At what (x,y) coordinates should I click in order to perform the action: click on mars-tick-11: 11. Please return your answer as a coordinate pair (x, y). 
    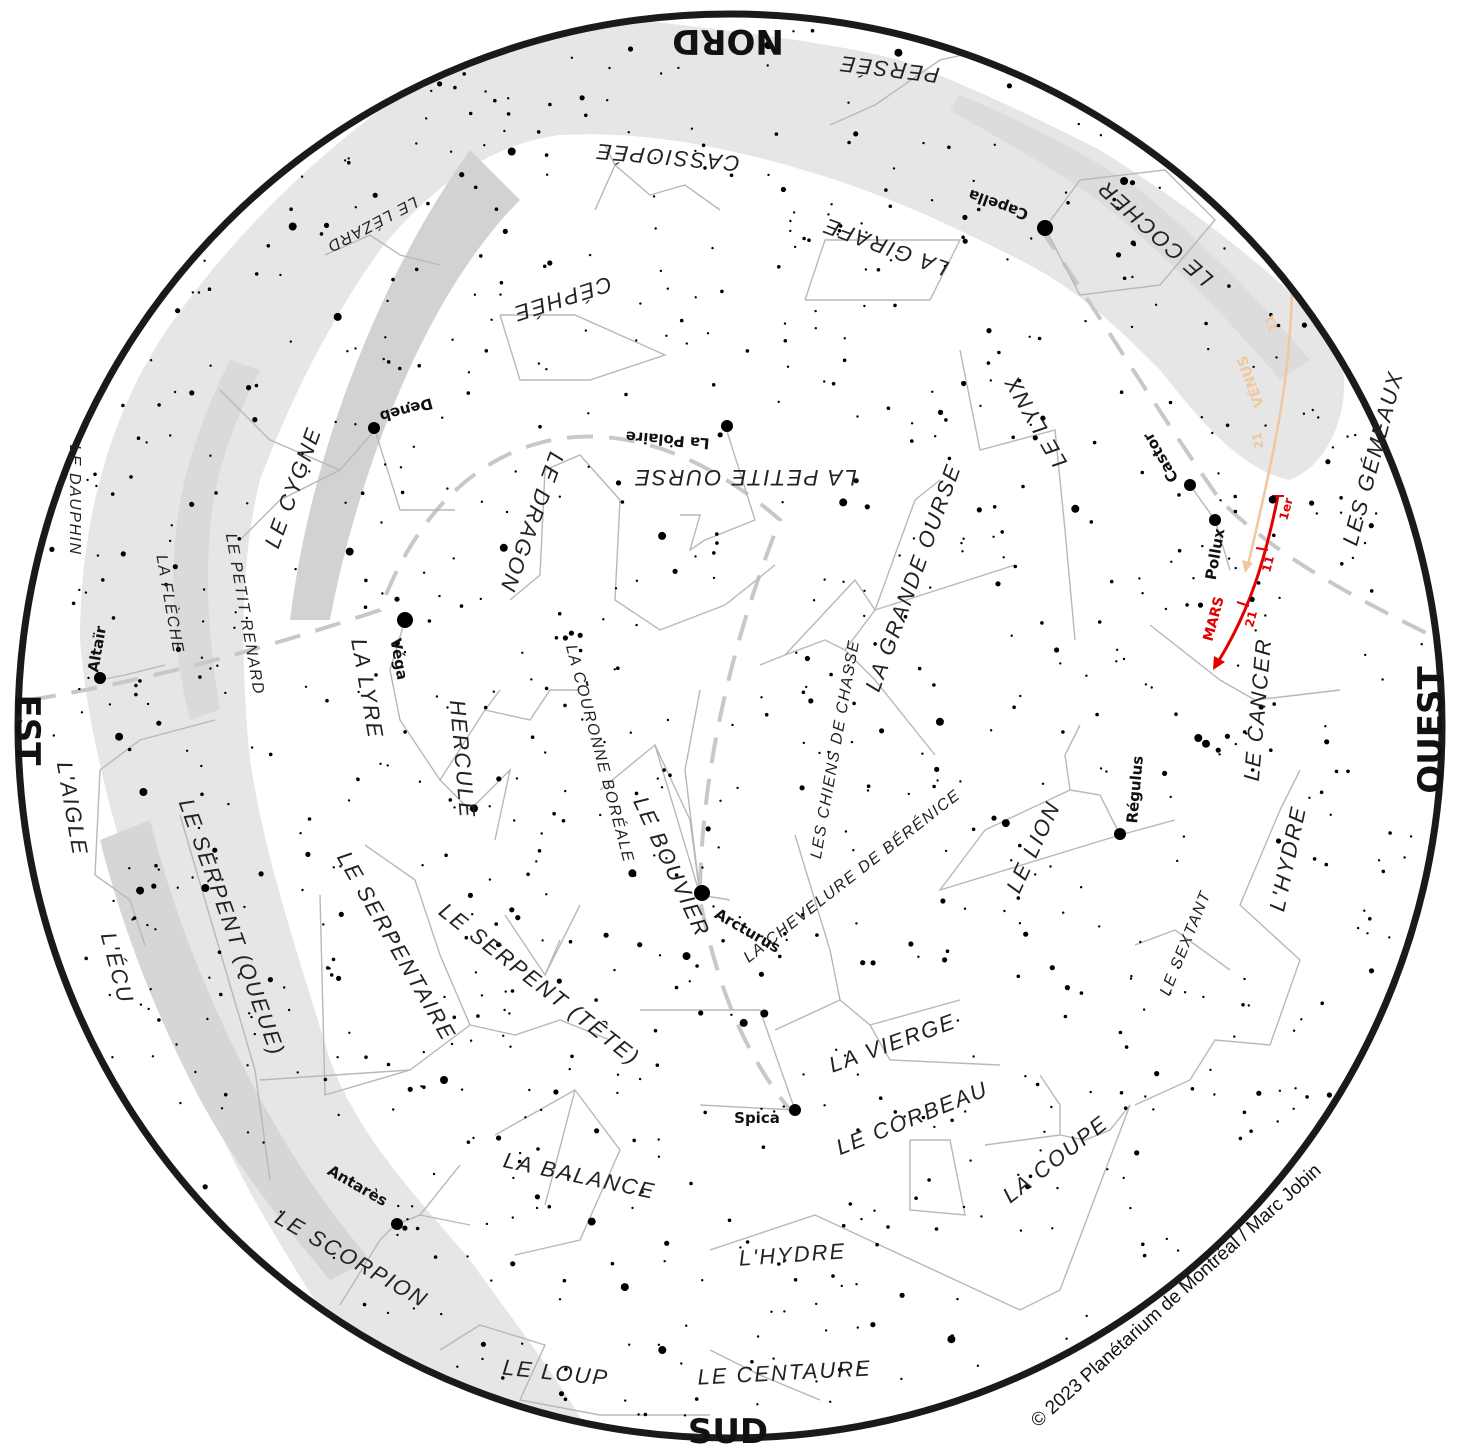
    Looking at the image, I should click on (1268, 564).